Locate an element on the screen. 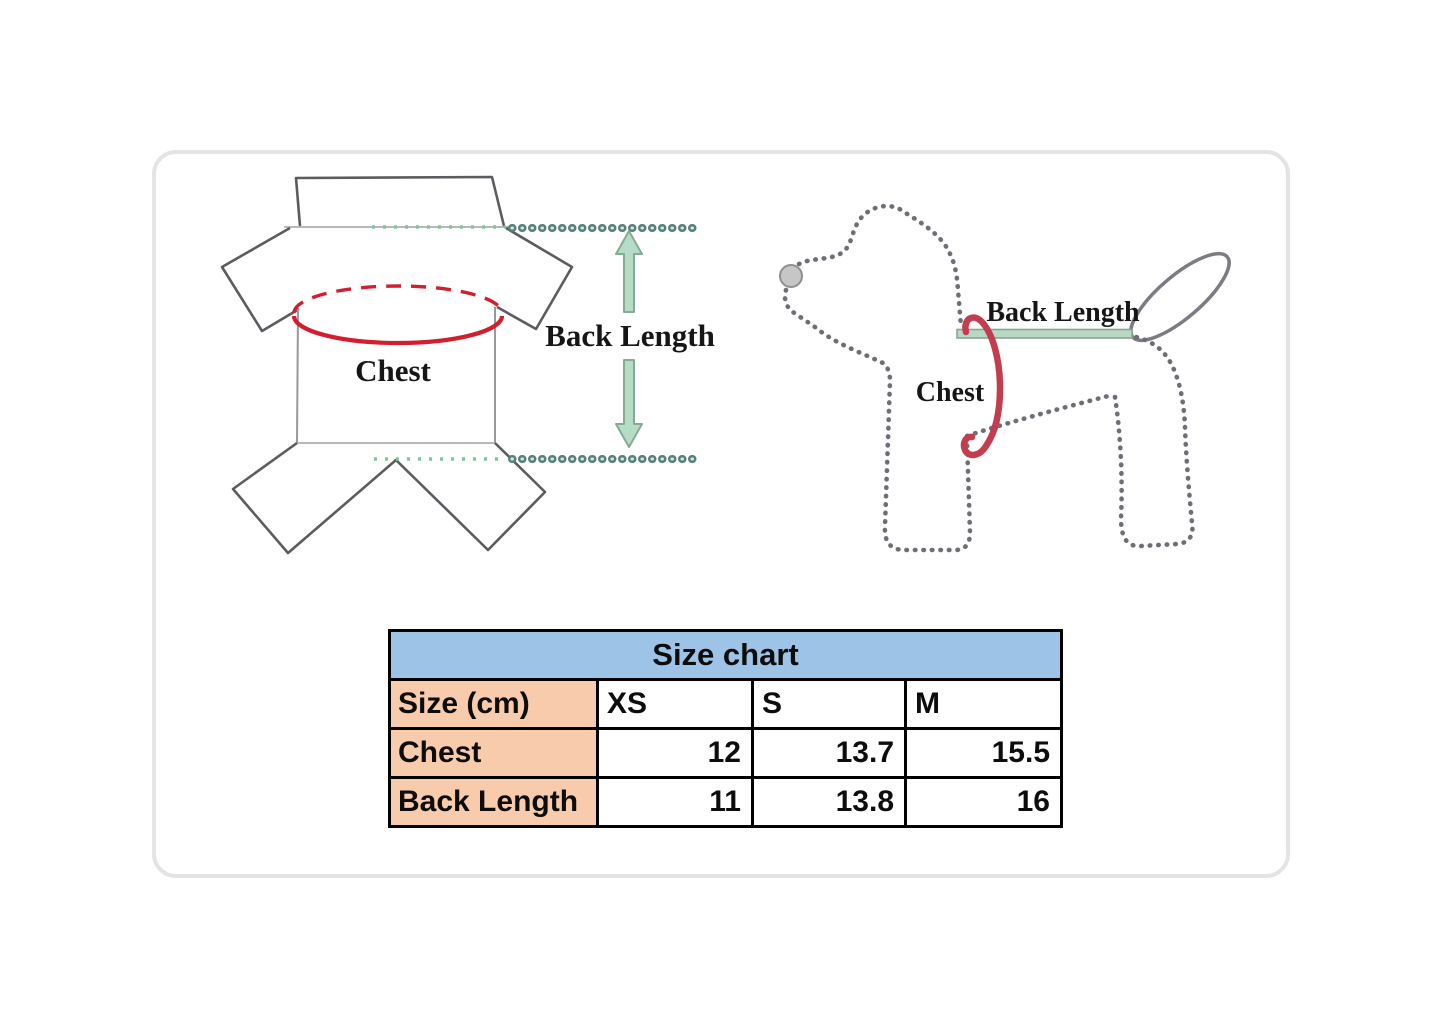 This screenshot has width=1445, height=1028. size-column-header-xs: XS is located at coordinates (675, 704).